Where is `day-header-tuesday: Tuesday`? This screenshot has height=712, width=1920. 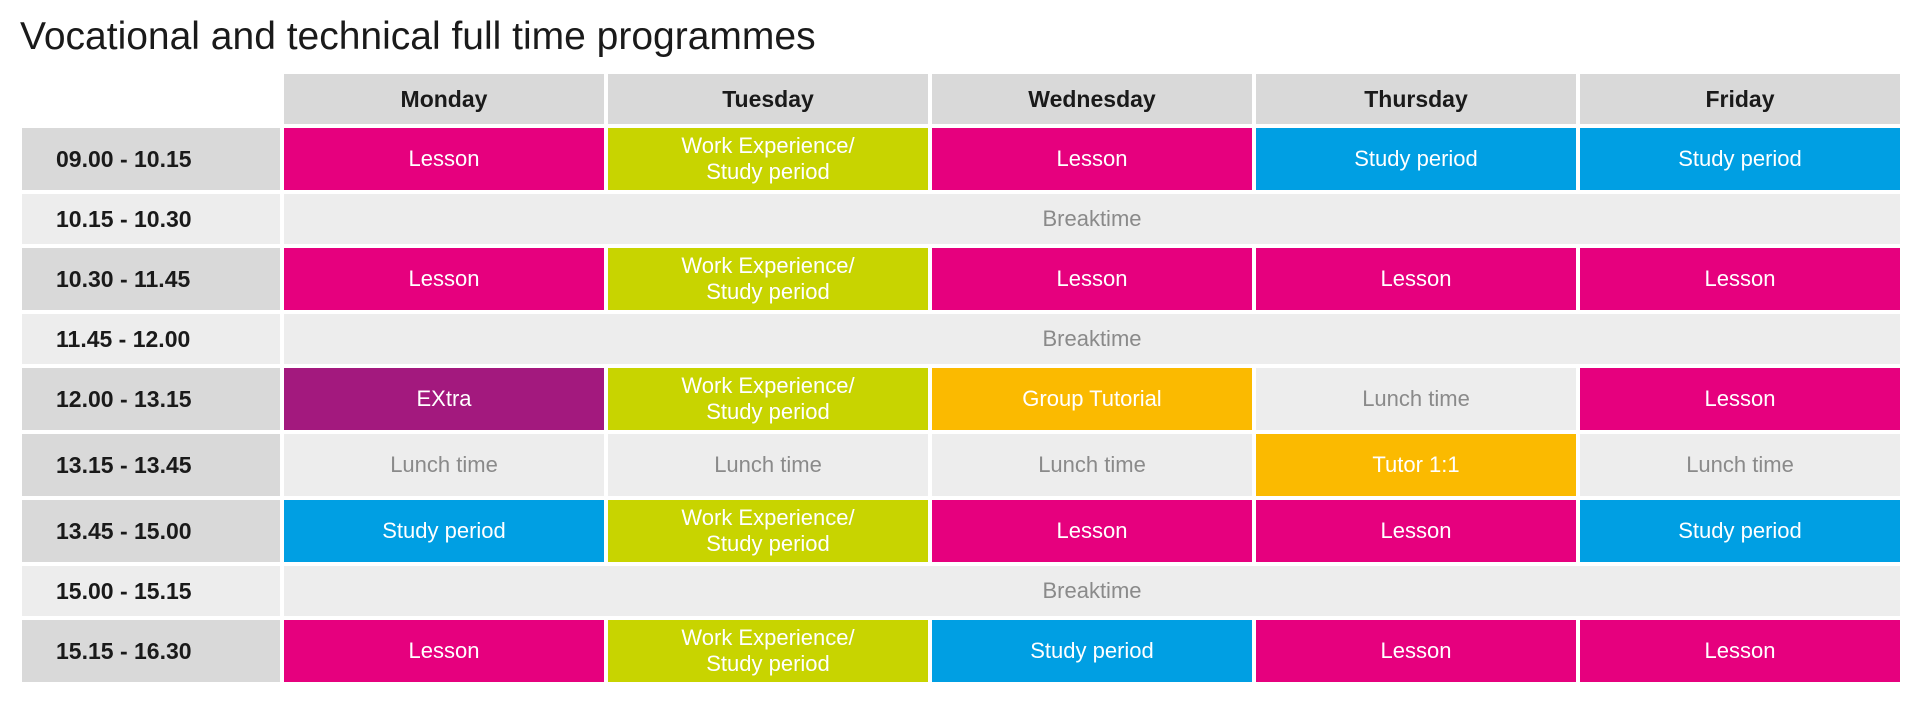
day-header-tuesday: Tuesday is located at coordinates (768, 99).